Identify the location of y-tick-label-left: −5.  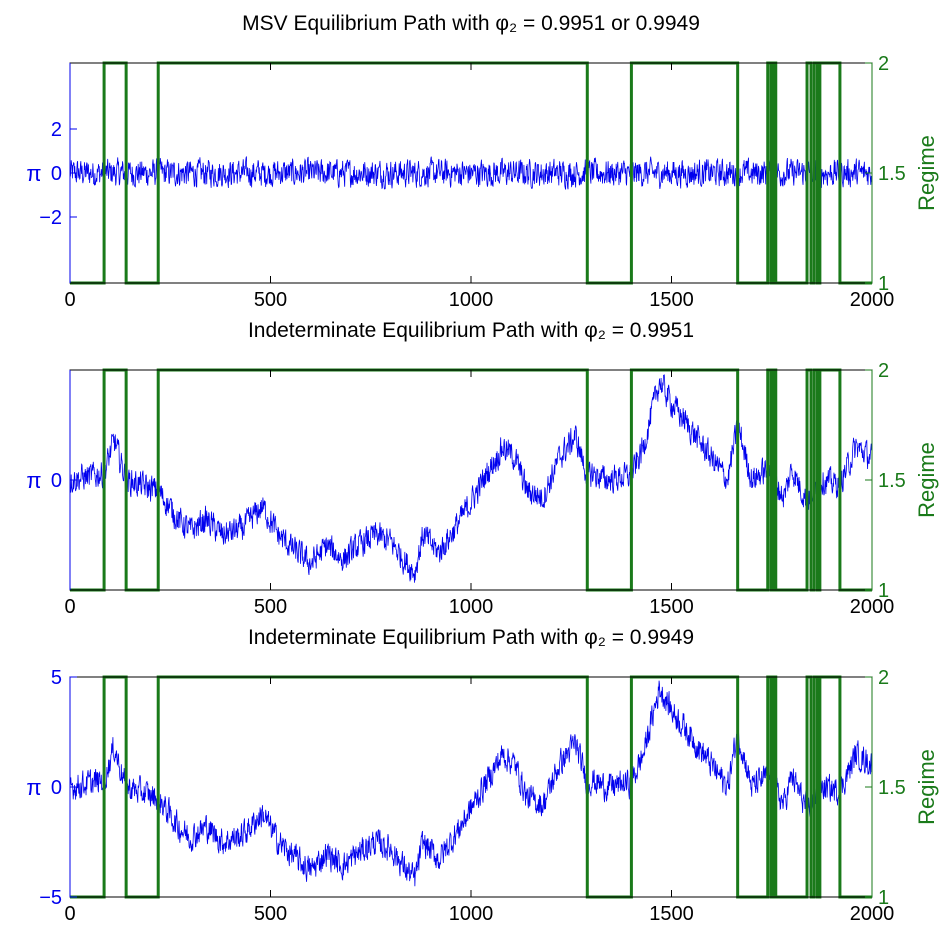
(50, 898).